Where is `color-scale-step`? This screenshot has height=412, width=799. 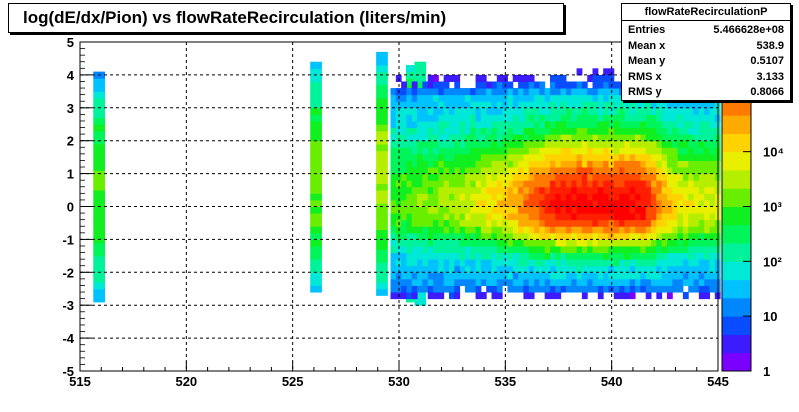
color-scale-step is located at coordinates (736, 362).